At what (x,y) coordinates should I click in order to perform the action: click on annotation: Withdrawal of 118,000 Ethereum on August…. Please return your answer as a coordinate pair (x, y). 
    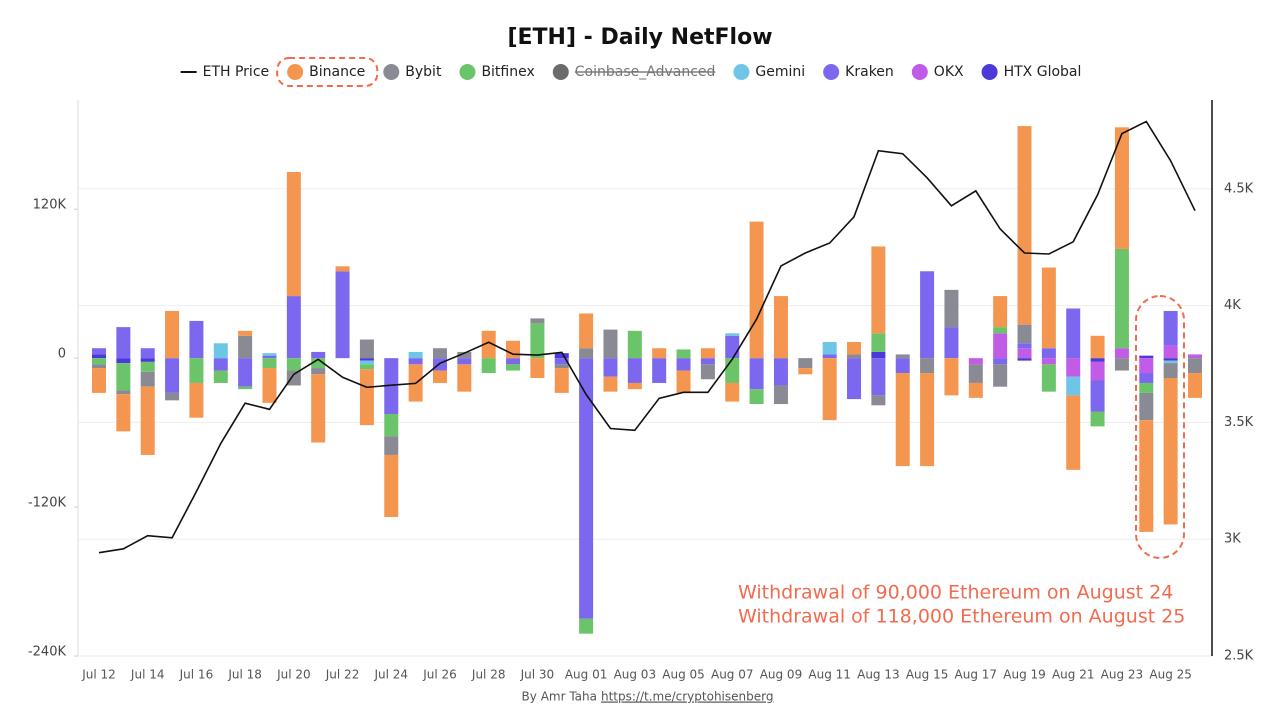
    Looking at the image, I should click on (961, 617).